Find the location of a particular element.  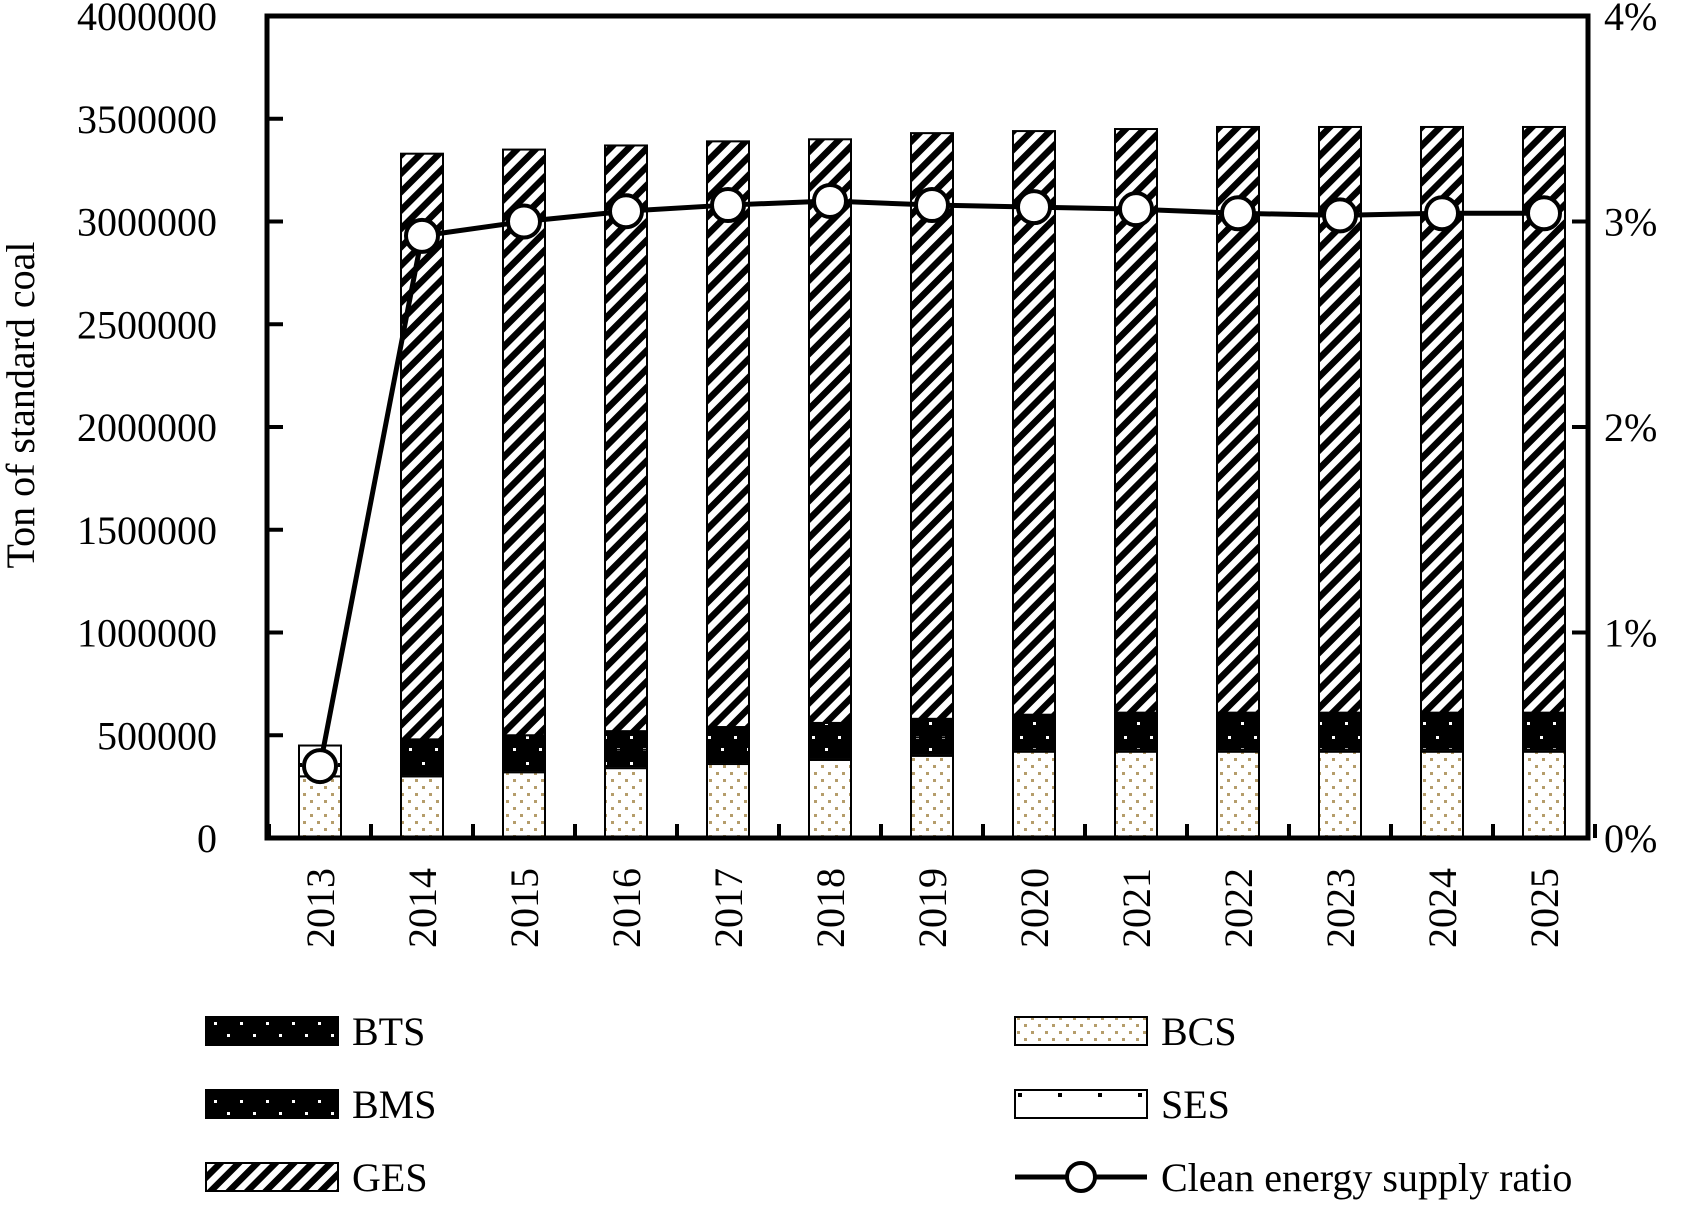

x-tick-label: 2013 is located at coordinates (320, 908).